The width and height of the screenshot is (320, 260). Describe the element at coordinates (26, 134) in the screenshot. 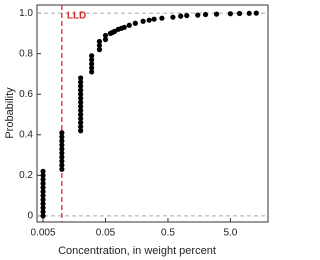

I see `y-tick-label: 0.4` at that location.